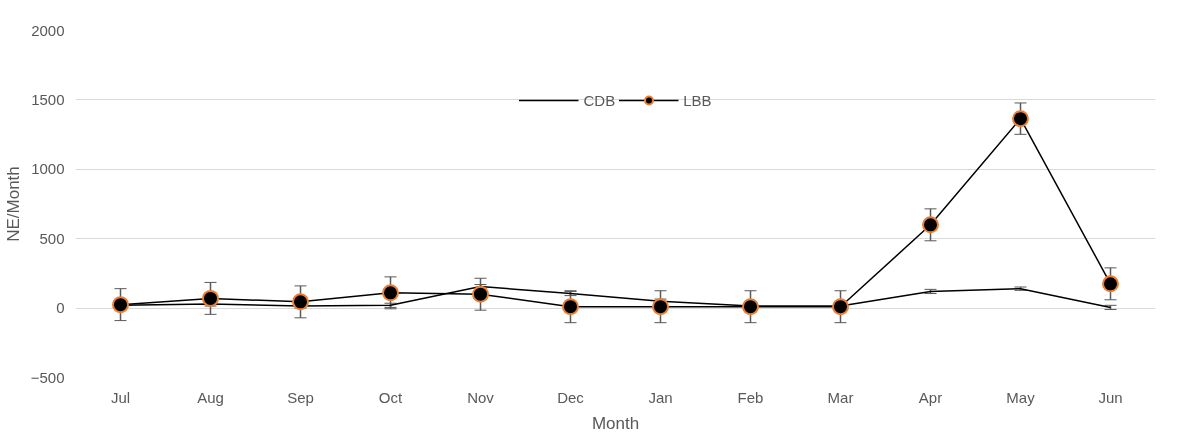 The width and height of the screenshot is (1191, 441). What do you see at coordinates (481, 397) in the screenshot?
I see `x-tick-label: Nov` at bounding box center [481, 397].